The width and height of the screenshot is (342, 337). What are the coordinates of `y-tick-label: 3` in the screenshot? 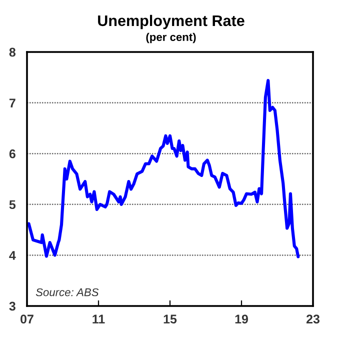 It's located at (12, 306).